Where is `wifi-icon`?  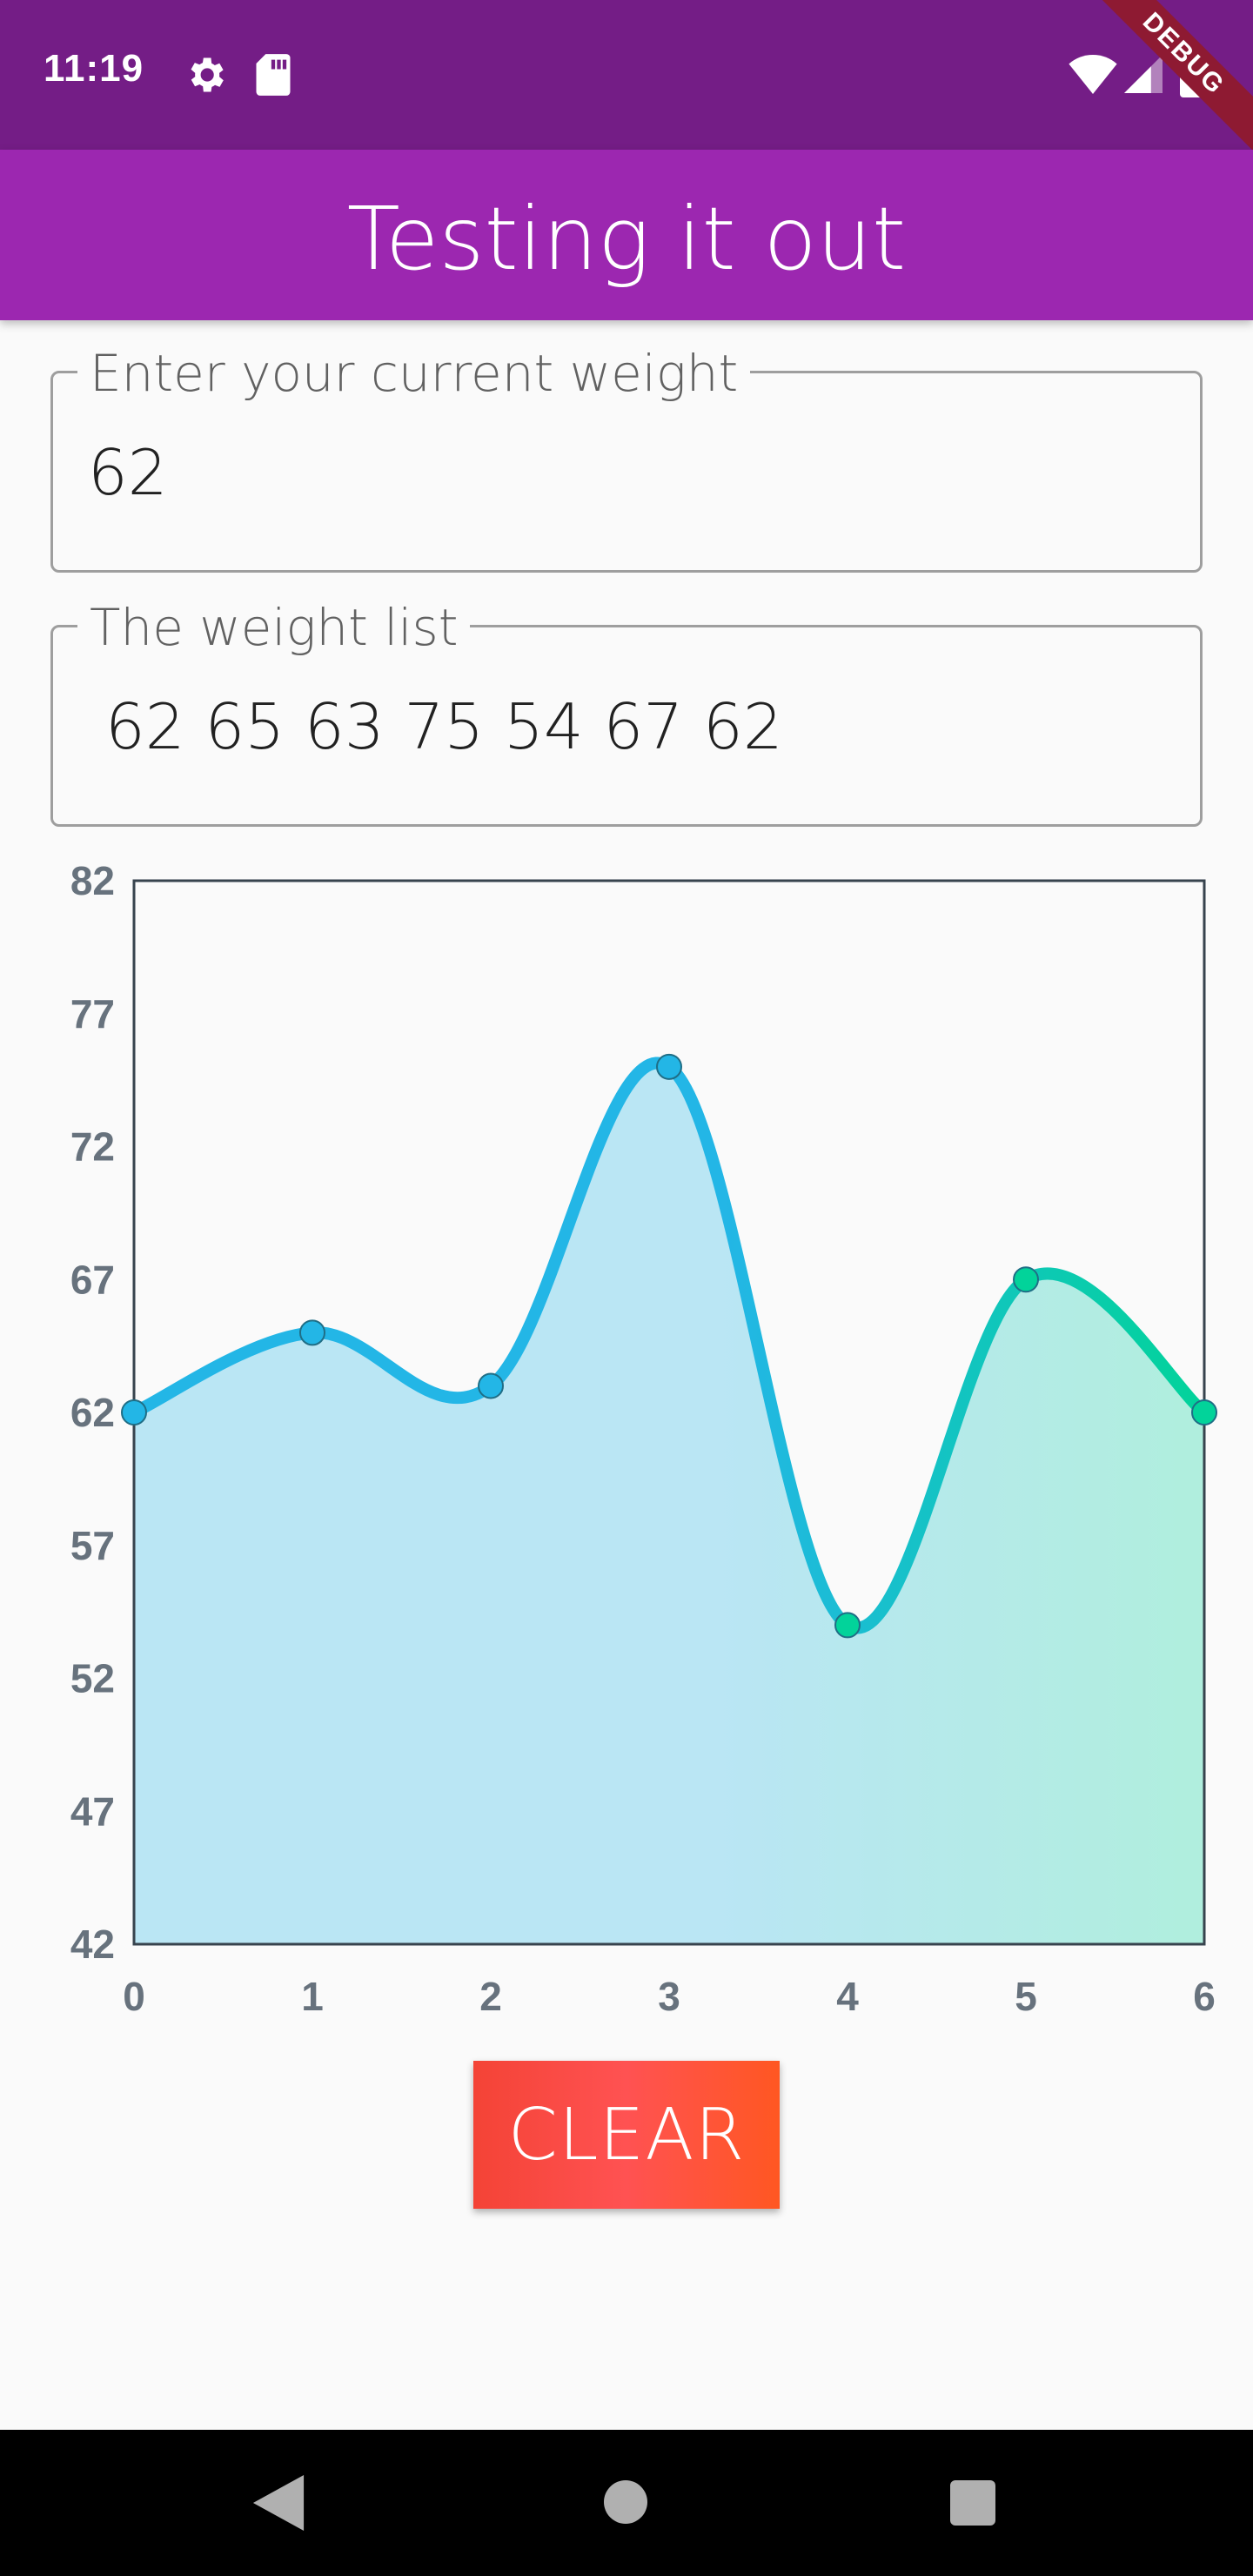 wifi-icon is located at coordinates (1093, 74).